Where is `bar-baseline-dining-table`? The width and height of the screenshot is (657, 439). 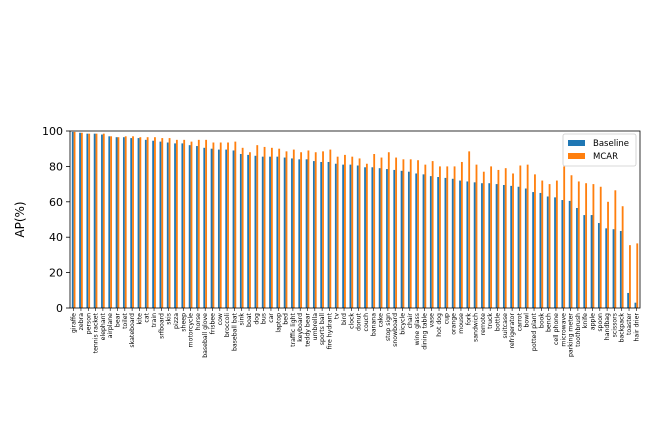
bar-baseline-dining-table is located at coordinates (423, 241).